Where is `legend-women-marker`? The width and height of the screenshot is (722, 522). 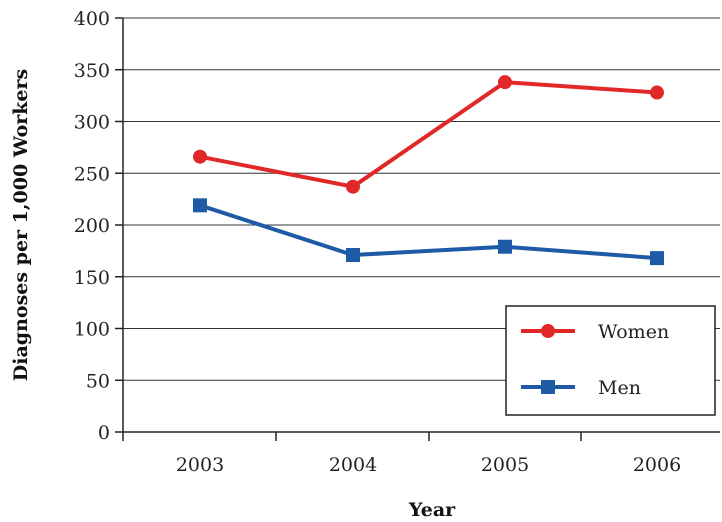
legend-women-marker is located at coordinates (548, 331).